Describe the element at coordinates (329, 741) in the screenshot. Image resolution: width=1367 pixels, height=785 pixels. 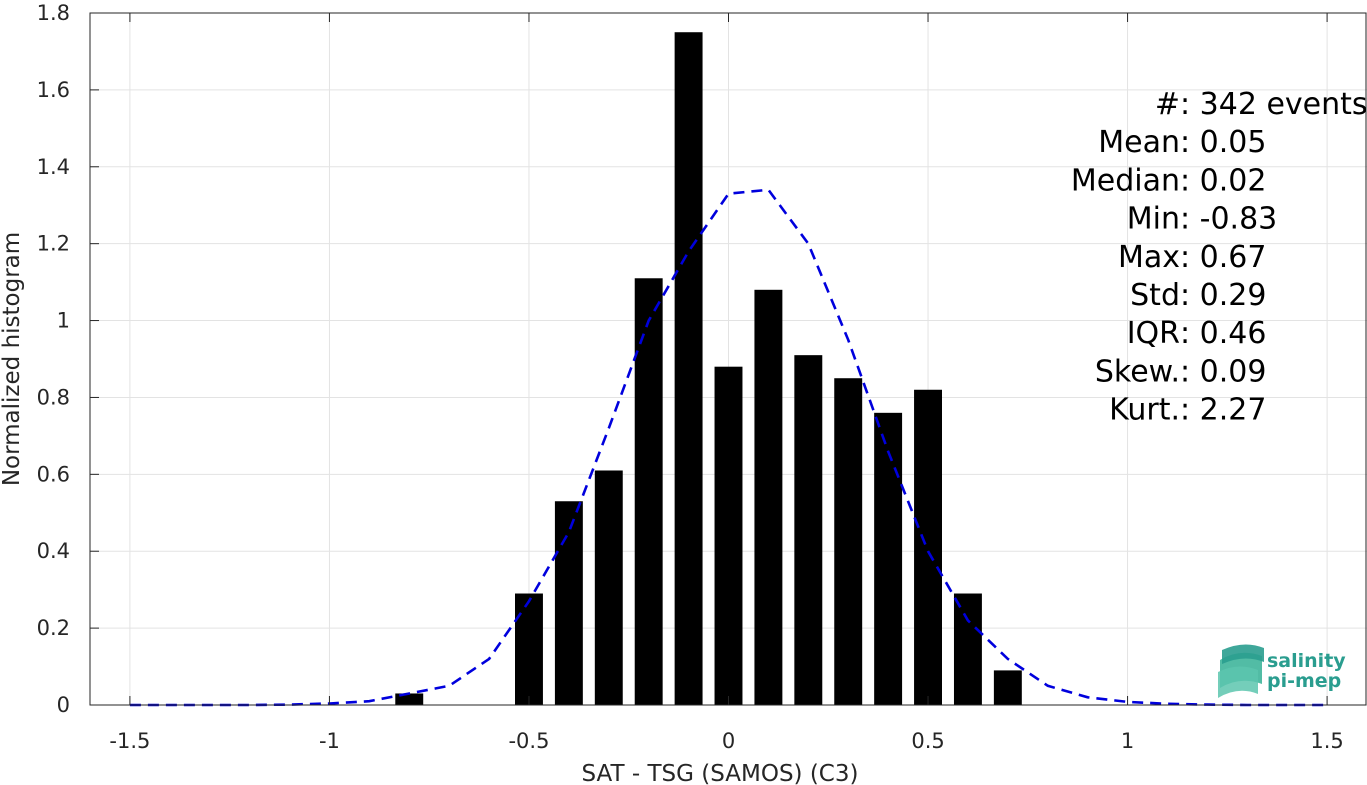
I see `x-tick-label: -1` at that location.